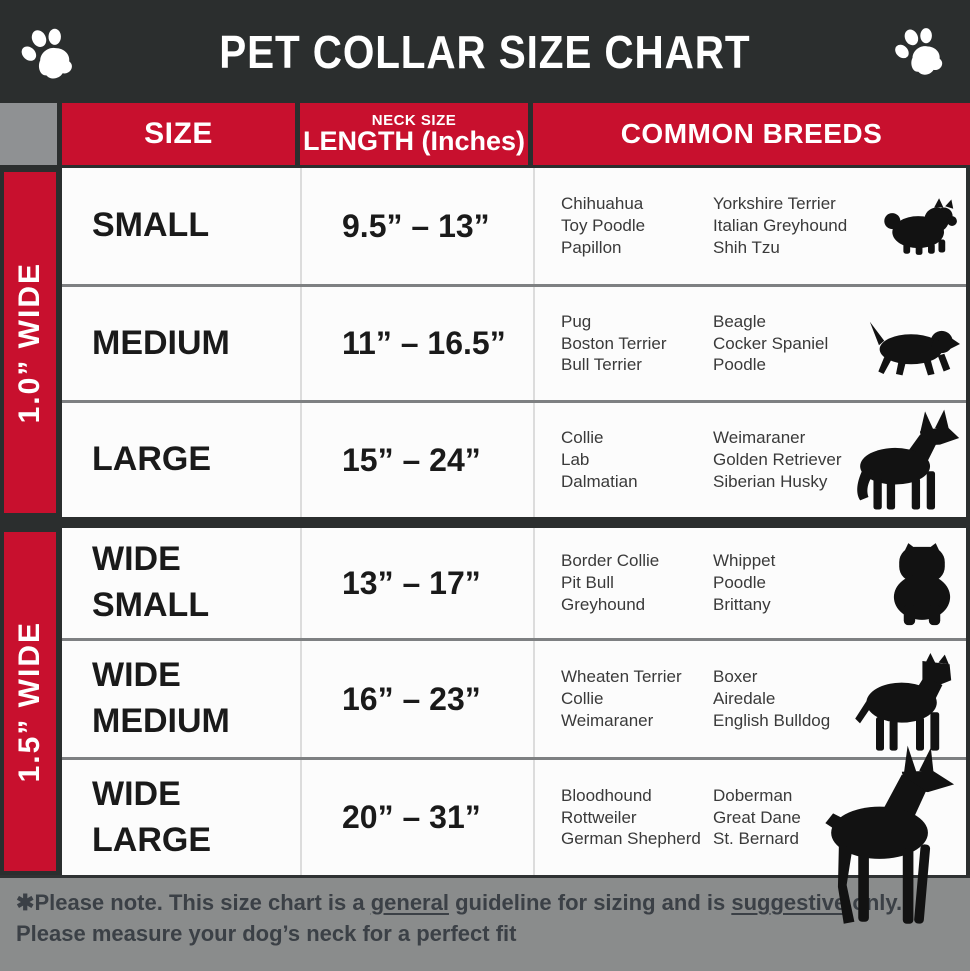 The width and height of the screenshot is (970, 971). I want to click on breed-name: Cocker Spaniel, so click(771, 343).